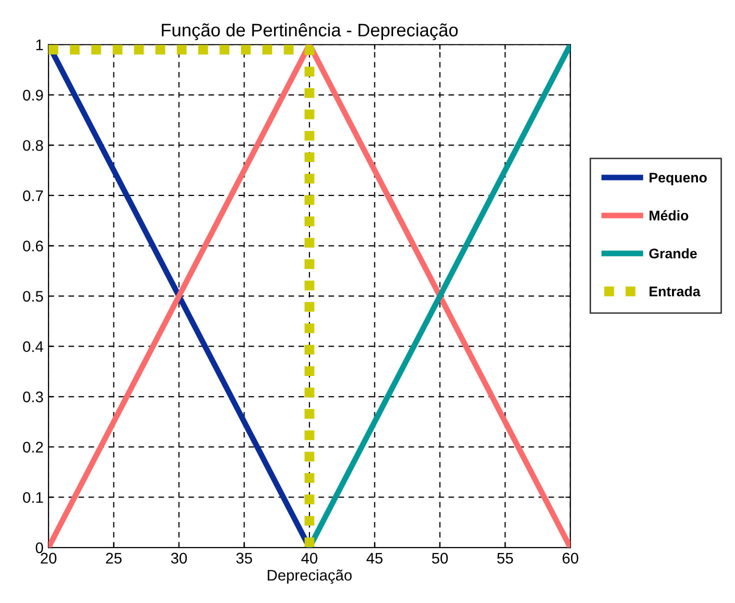  Describe the element at coordinates (114, 558) in the screenshot. I see `x-tick-label: 25` at that location.